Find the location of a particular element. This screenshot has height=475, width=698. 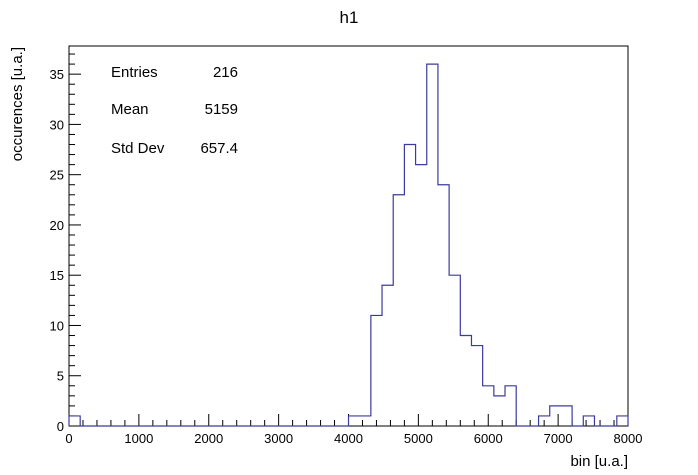

x-tick-label: 3000 is located at coordinates (278, 438).